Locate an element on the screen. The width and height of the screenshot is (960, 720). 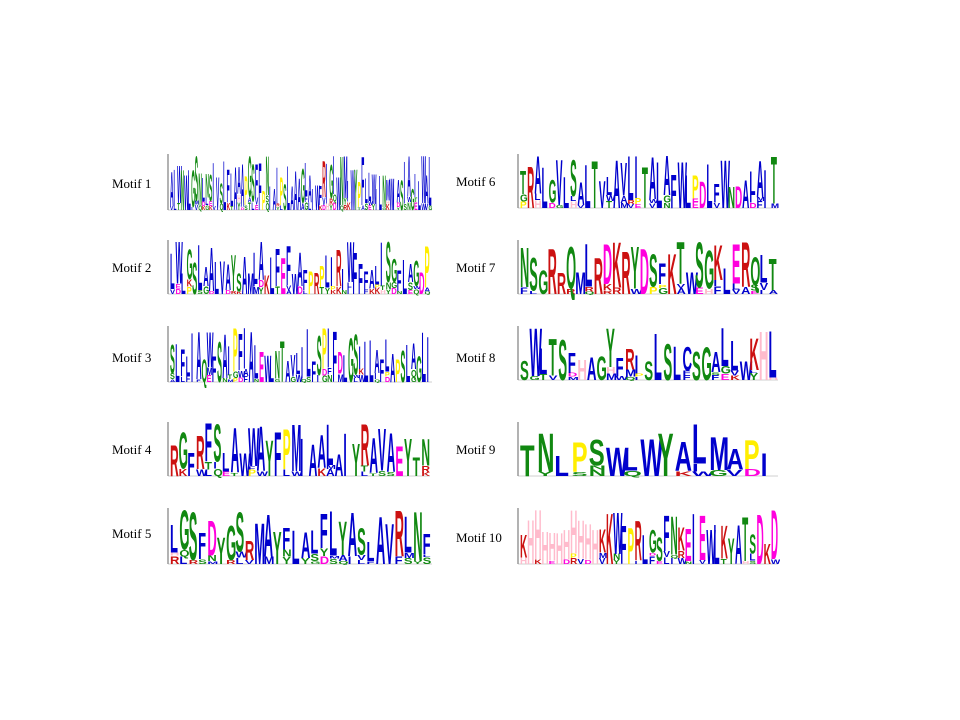
logo-letter: C is located at coordinates (687, 359).